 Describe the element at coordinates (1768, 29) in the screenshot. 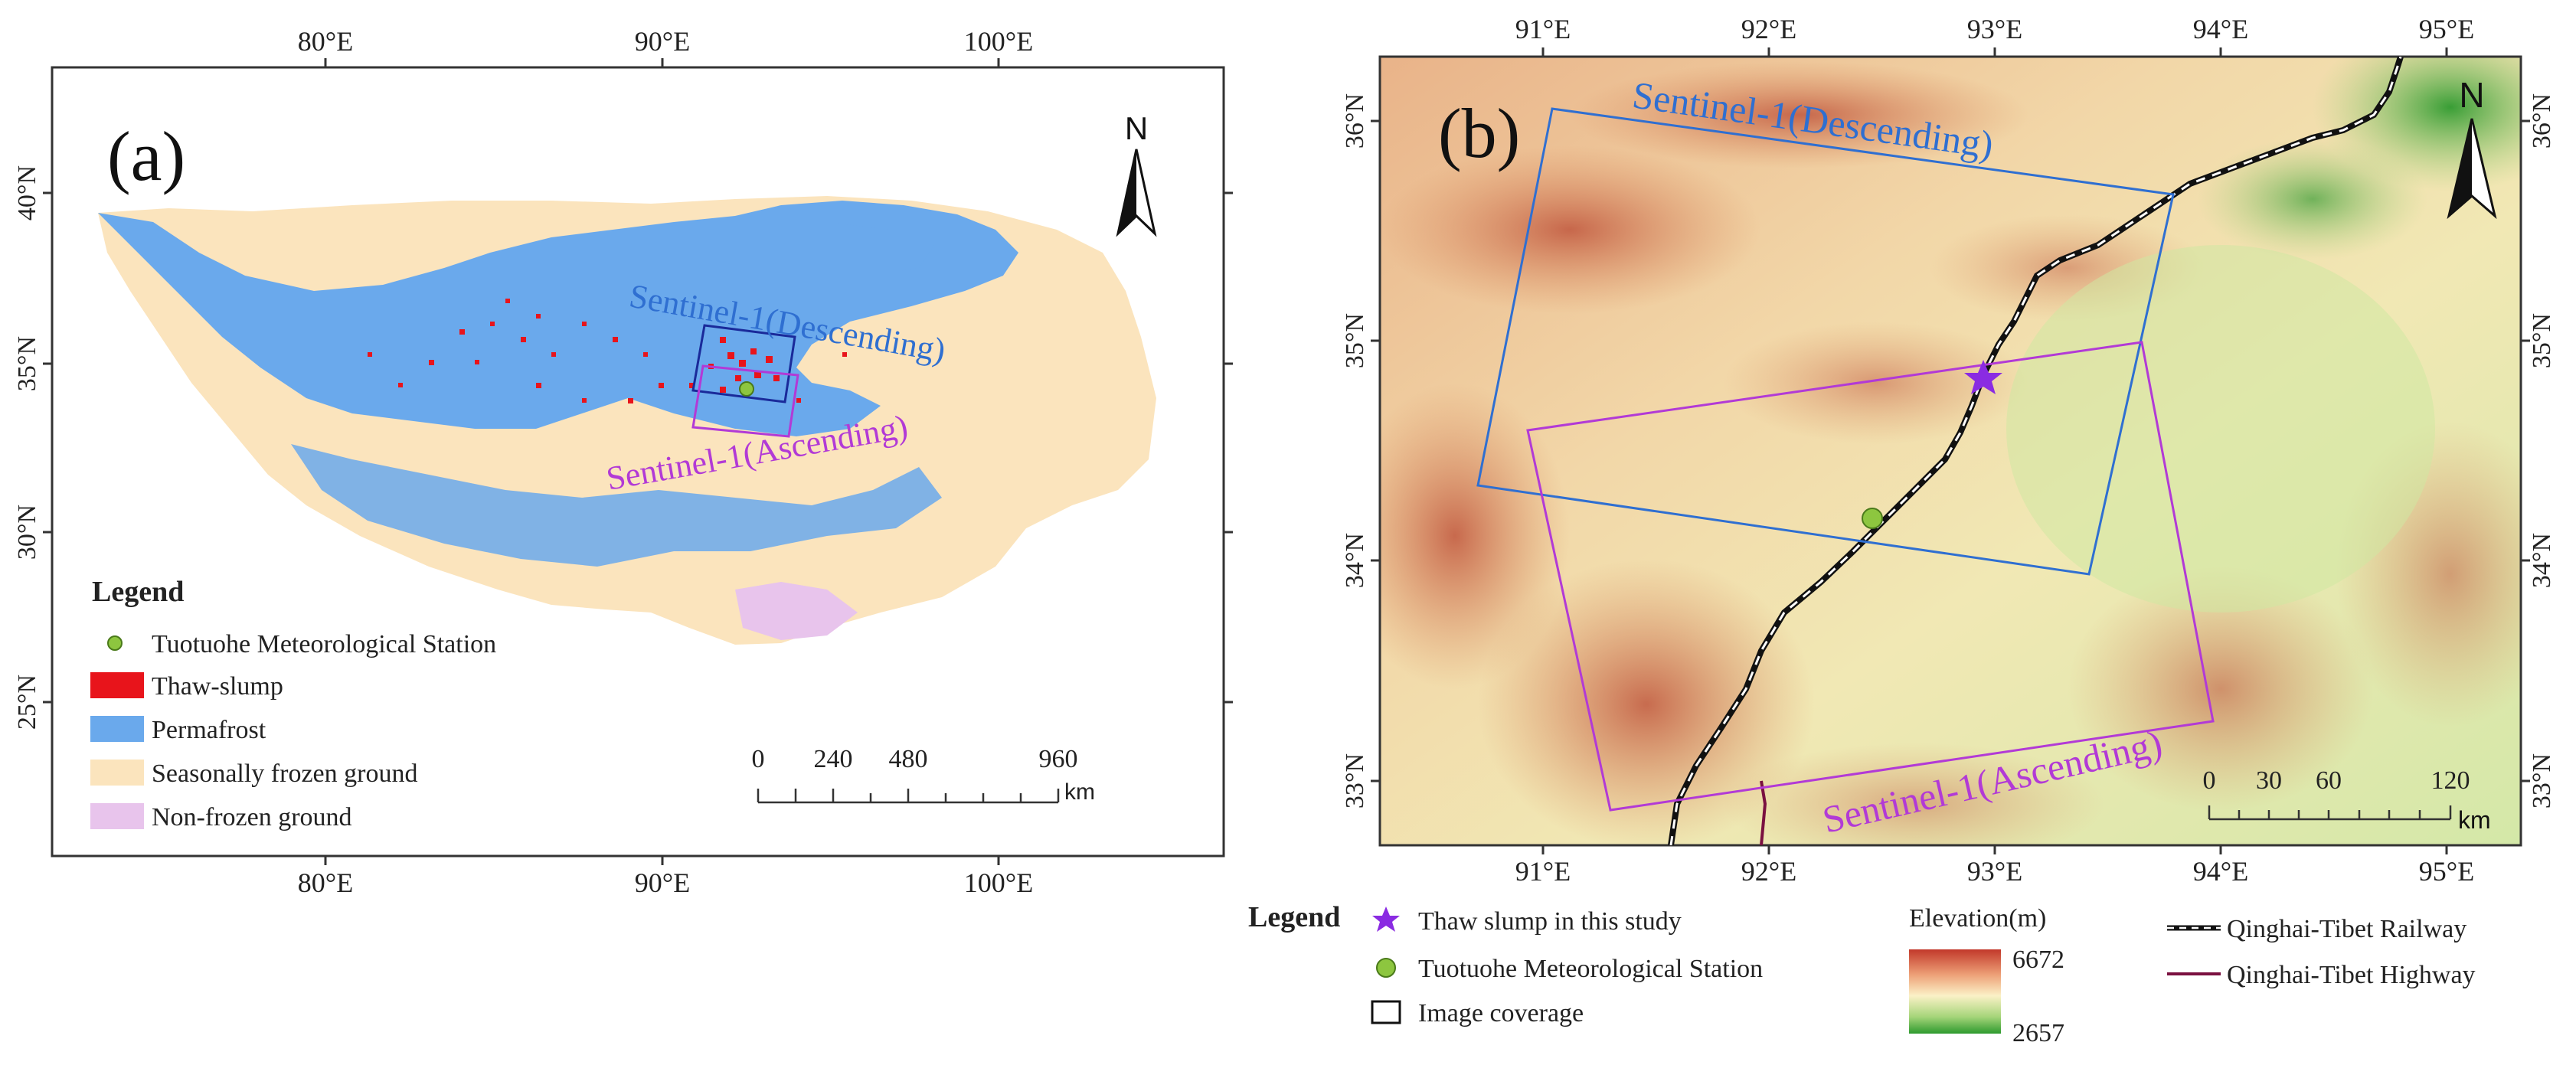

I see `b-lon-top-1: 92°E` at that location.